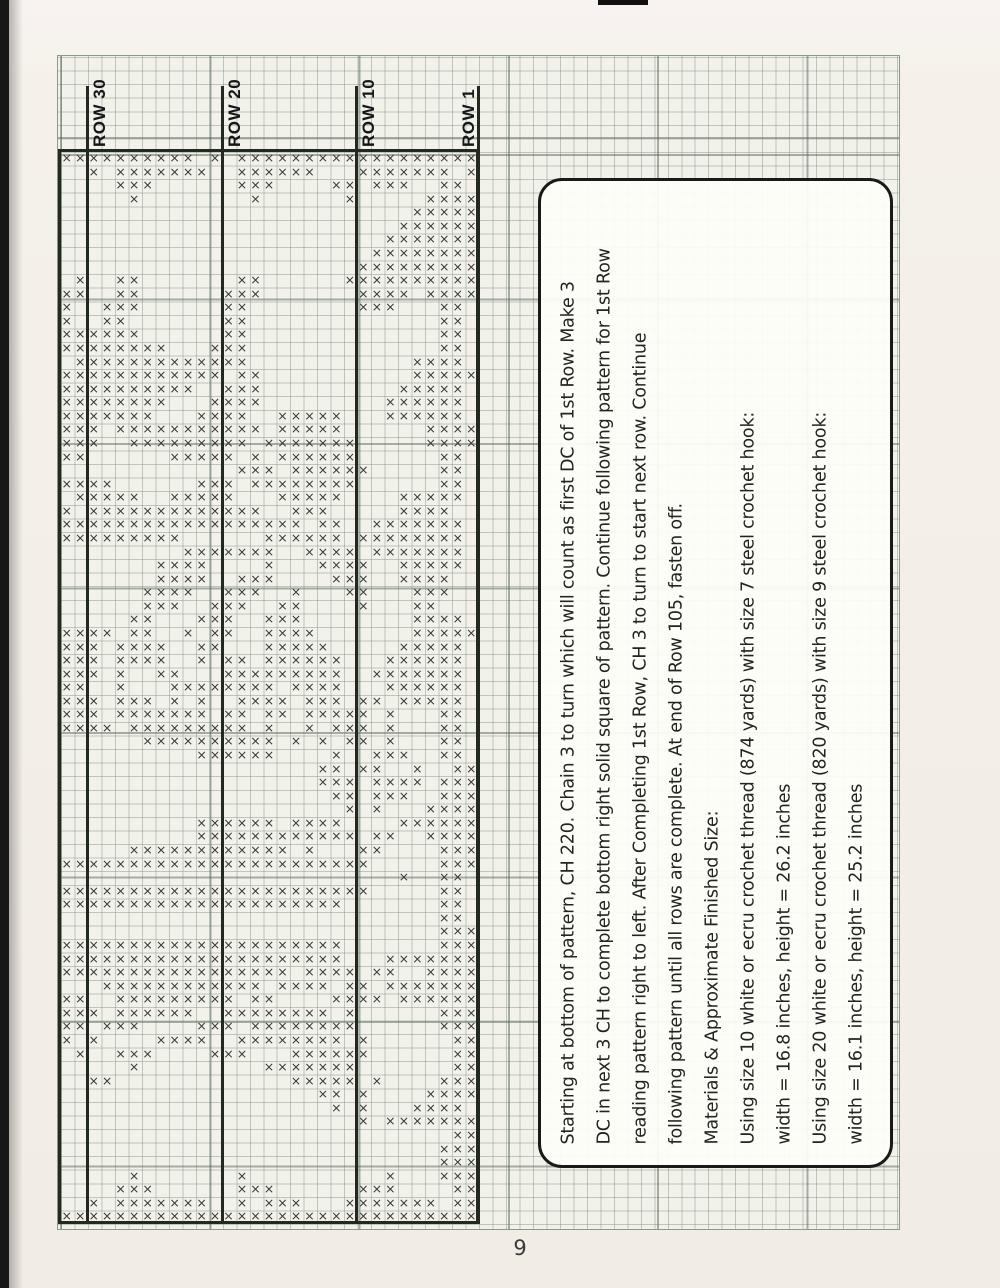 Image resolution: width=1000 pixels, height=1288 pixels. Describe the element at coordinates (468, 117) in the screenshot. I see `row-label: ROW 1` at that location.